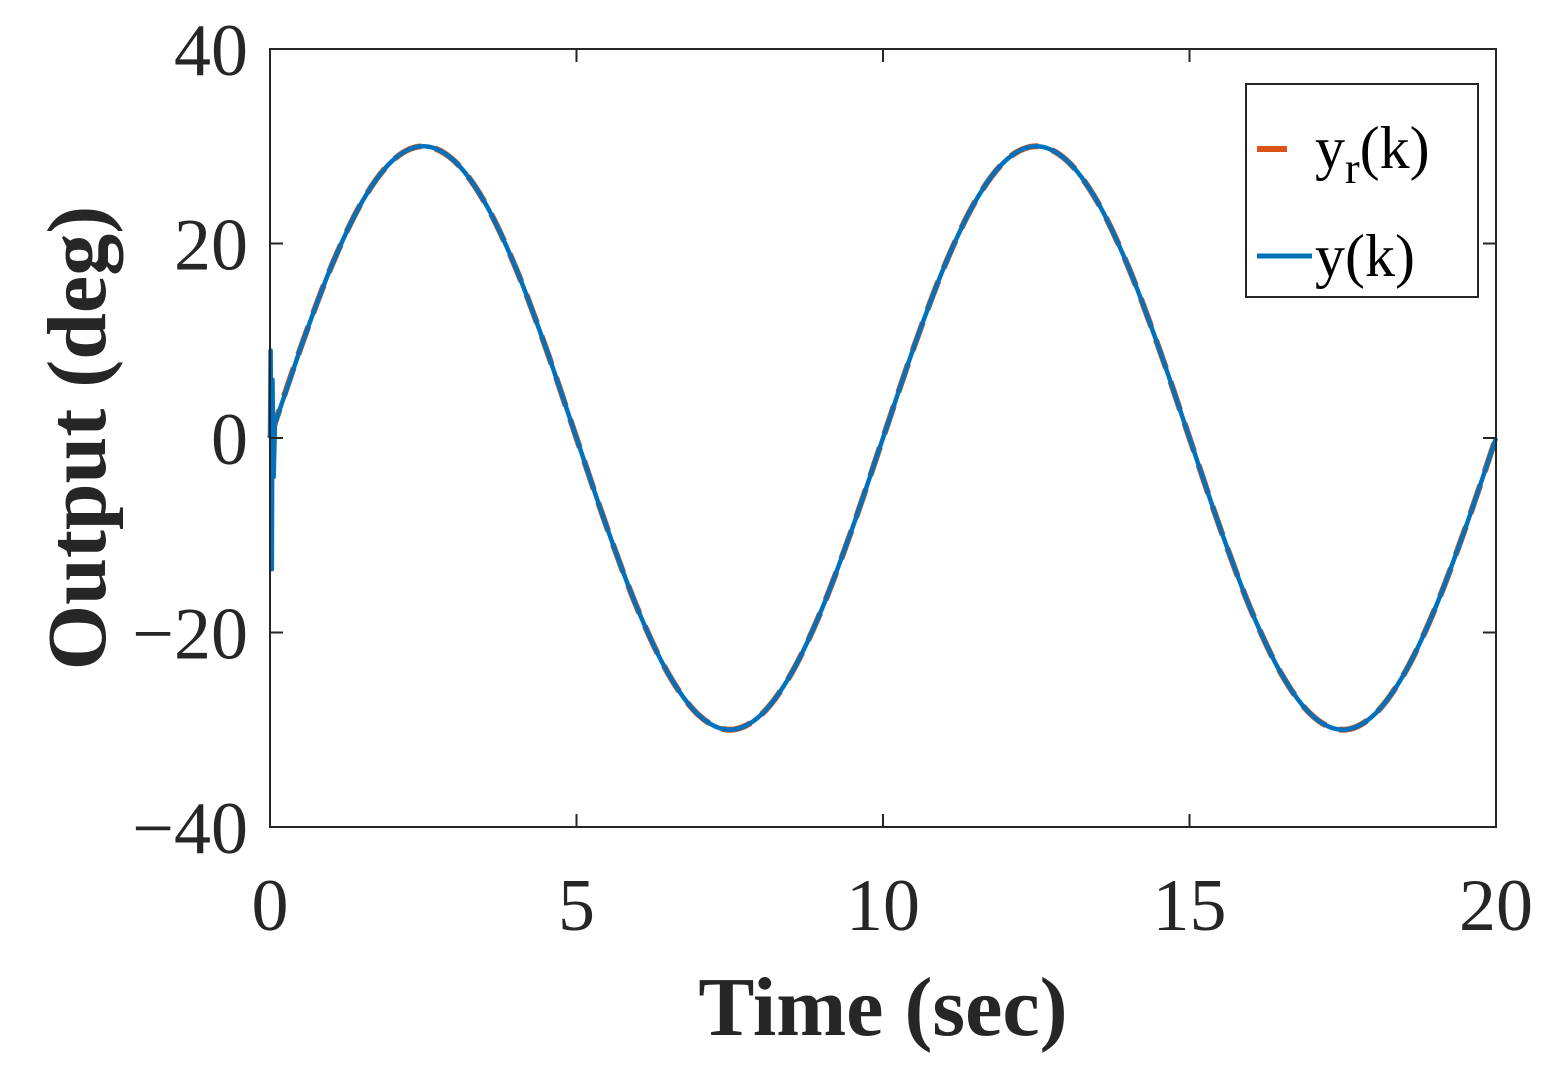 The image size is (1555, 1075). What do you see at coordinates (1365, 256) in the screenshot?
I see `legend-label-output: y(k)` at bounding box center [1365, 256].